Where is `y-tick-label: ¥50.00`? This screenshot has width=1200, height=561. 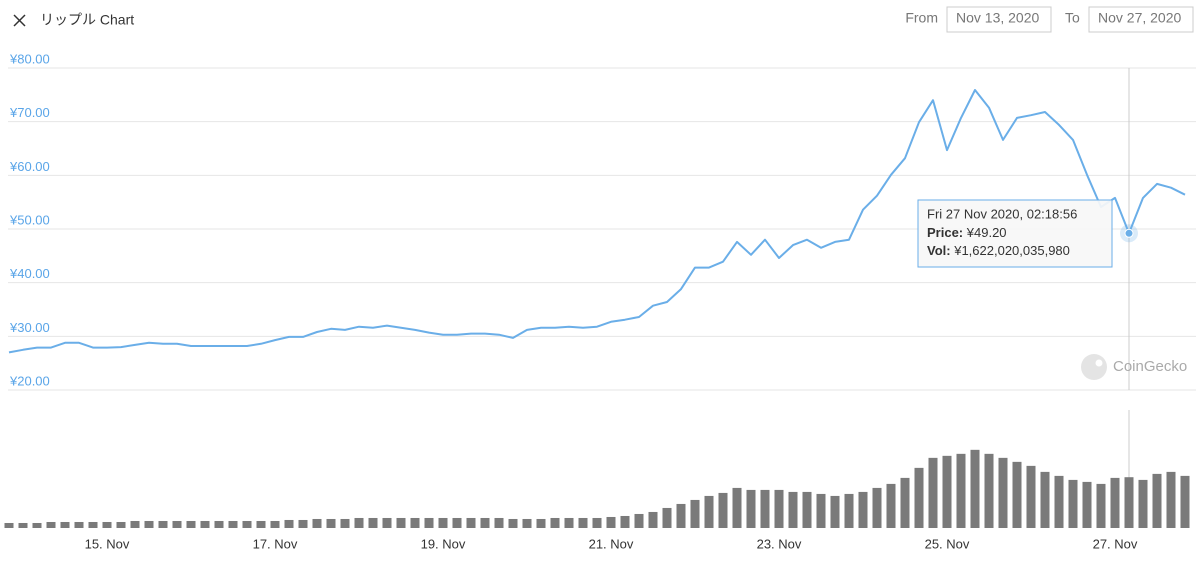
y-tick-label: ¥50.00 is located at coordinates (29, 219).